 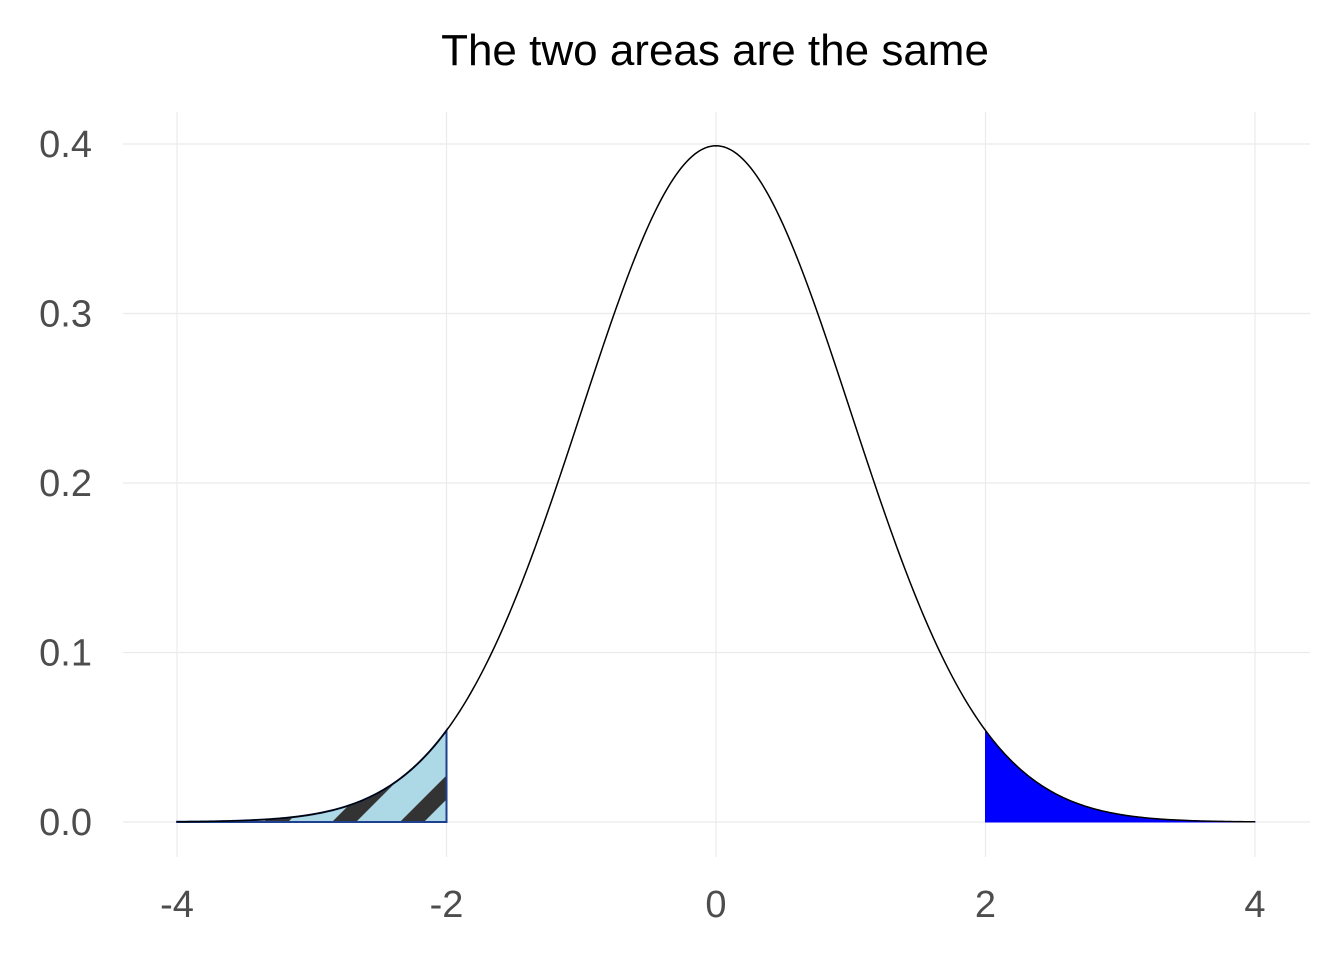 What do you see at coordinates (65, 315) in the screenshot?
I see `y-tick-label: 0.3` at bounding box center [65, 315].